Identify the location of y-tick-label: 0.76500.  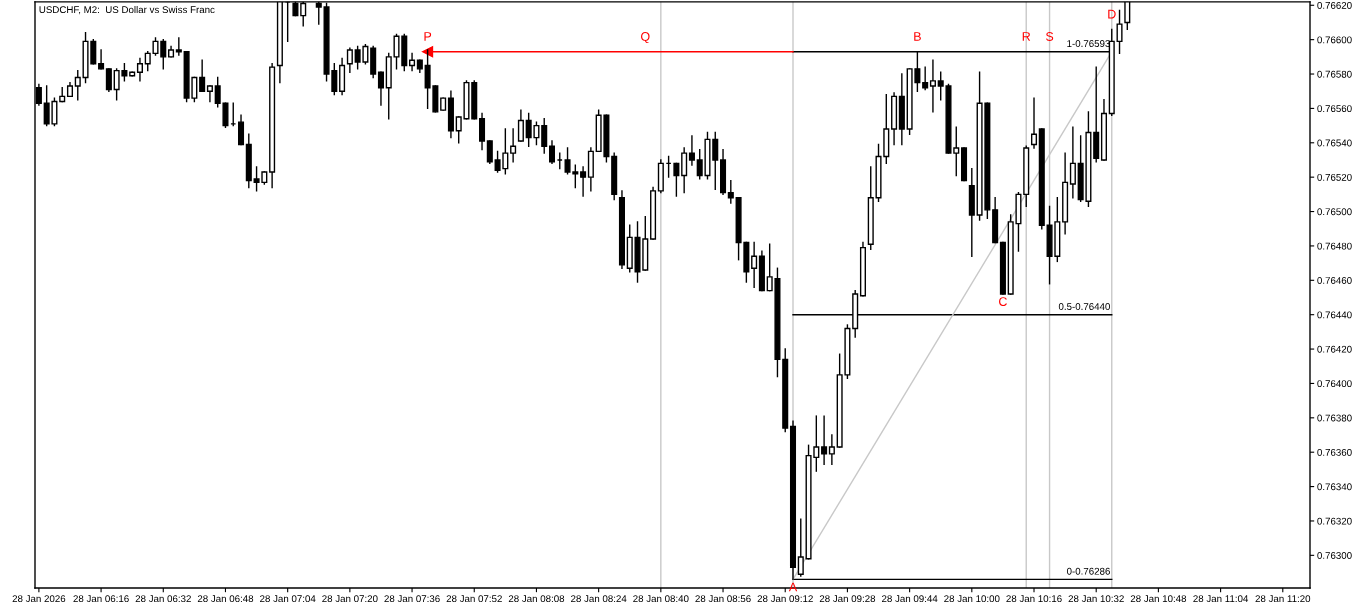
(1334, 212).